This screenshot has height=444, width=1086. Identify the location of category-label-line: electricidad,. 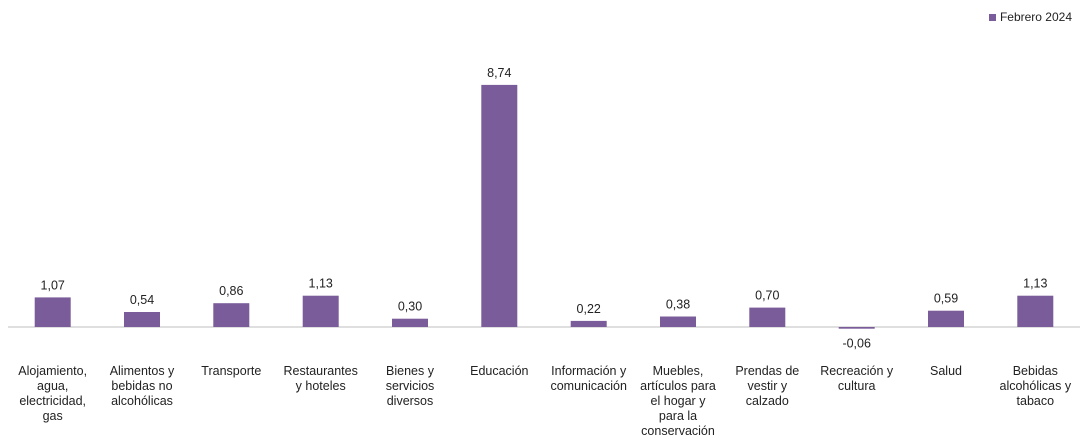
(53, 401).